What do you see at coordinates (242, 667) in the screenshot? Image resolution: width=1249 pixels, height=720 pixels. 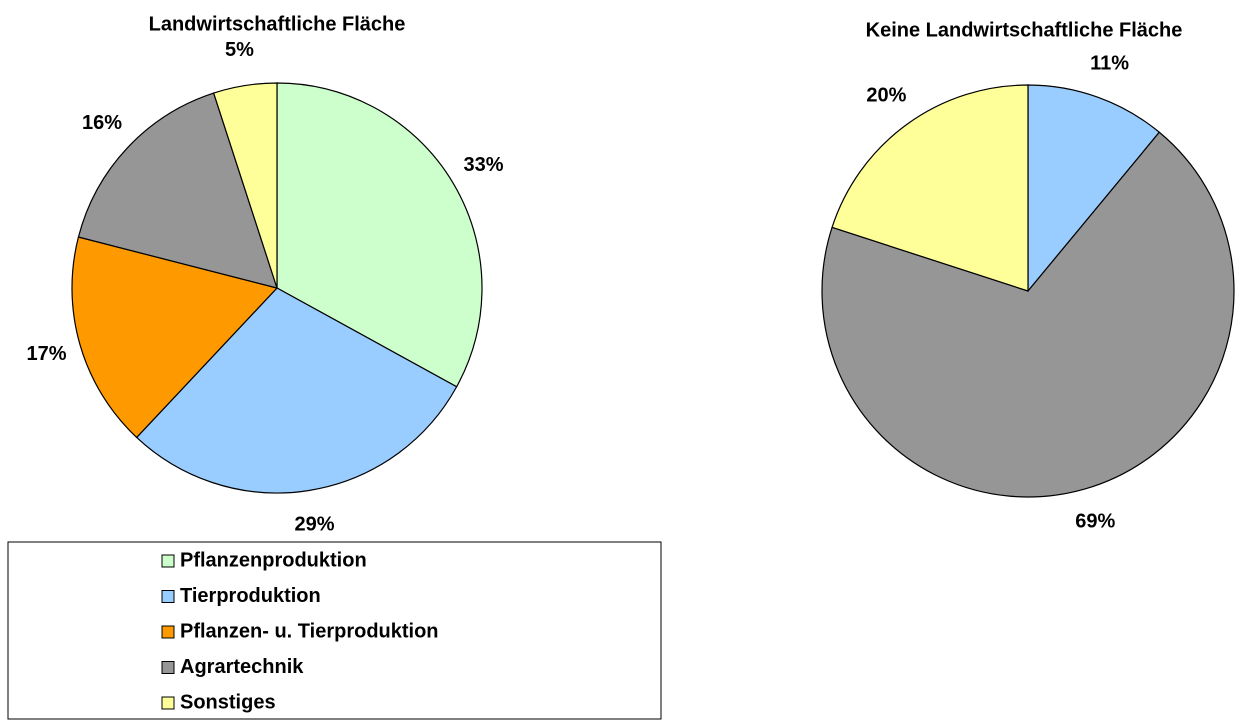 I see `legend-label: Agrartechnik` at bounding box center [242, 667].